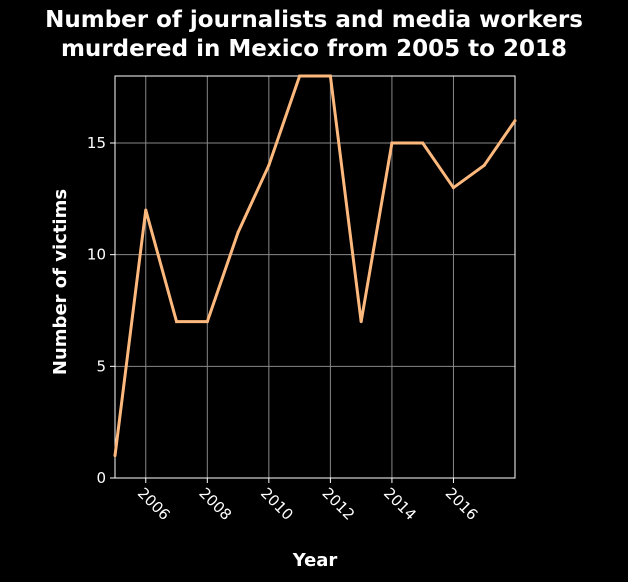 This screenshot has height=582, width=628. I want to click on x-axis-label: Year, so click(315, 560).